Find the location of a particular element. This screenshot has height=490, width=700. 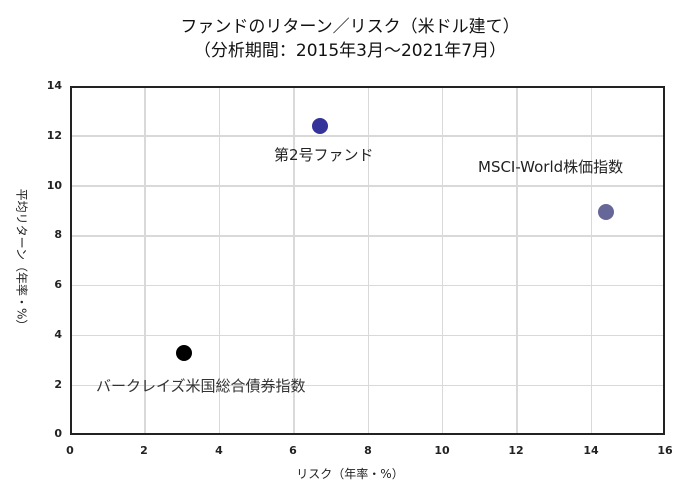

x-tick: 10 is located at coordinates (442, 450).